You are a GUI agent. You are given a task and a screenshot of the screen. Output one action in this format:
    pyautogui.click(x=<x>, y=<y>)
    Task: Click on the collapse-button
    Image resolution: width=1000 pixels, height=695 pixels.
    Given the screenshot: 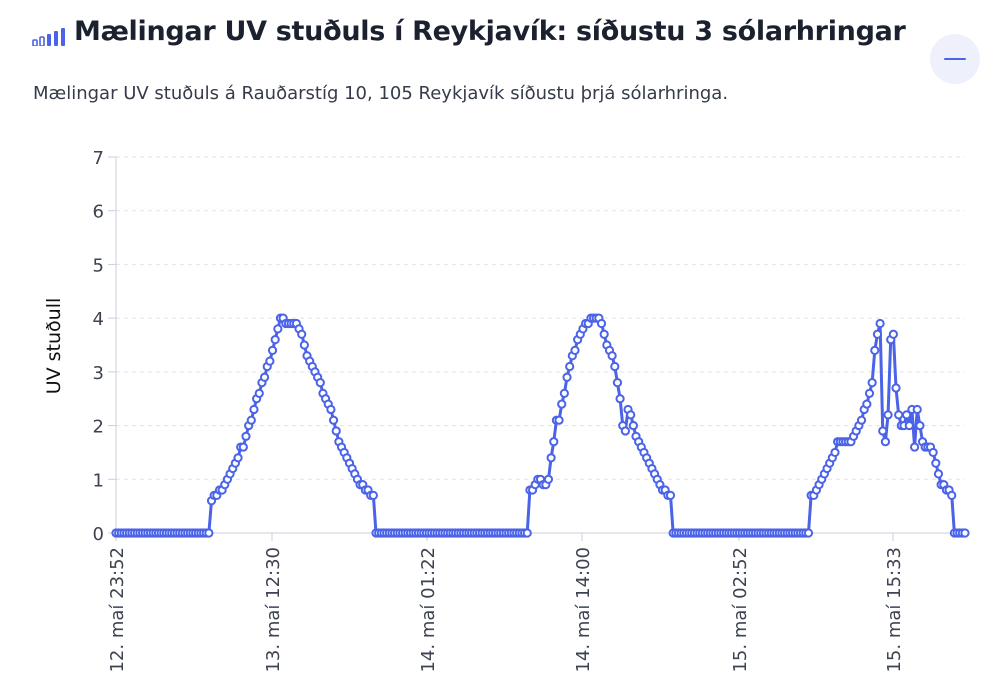 What is the action you would take?
    pyautogui.click(x=955, y=59)
    